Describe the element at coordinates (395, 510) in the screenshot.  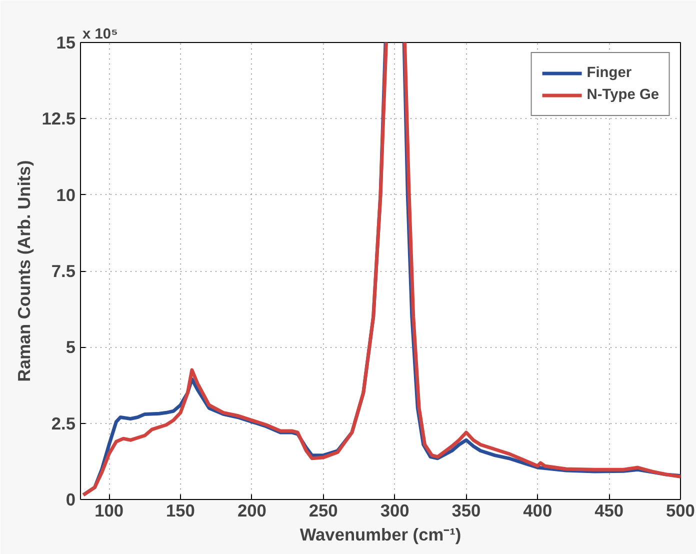
I see `x-tick-label: 300` at that location.